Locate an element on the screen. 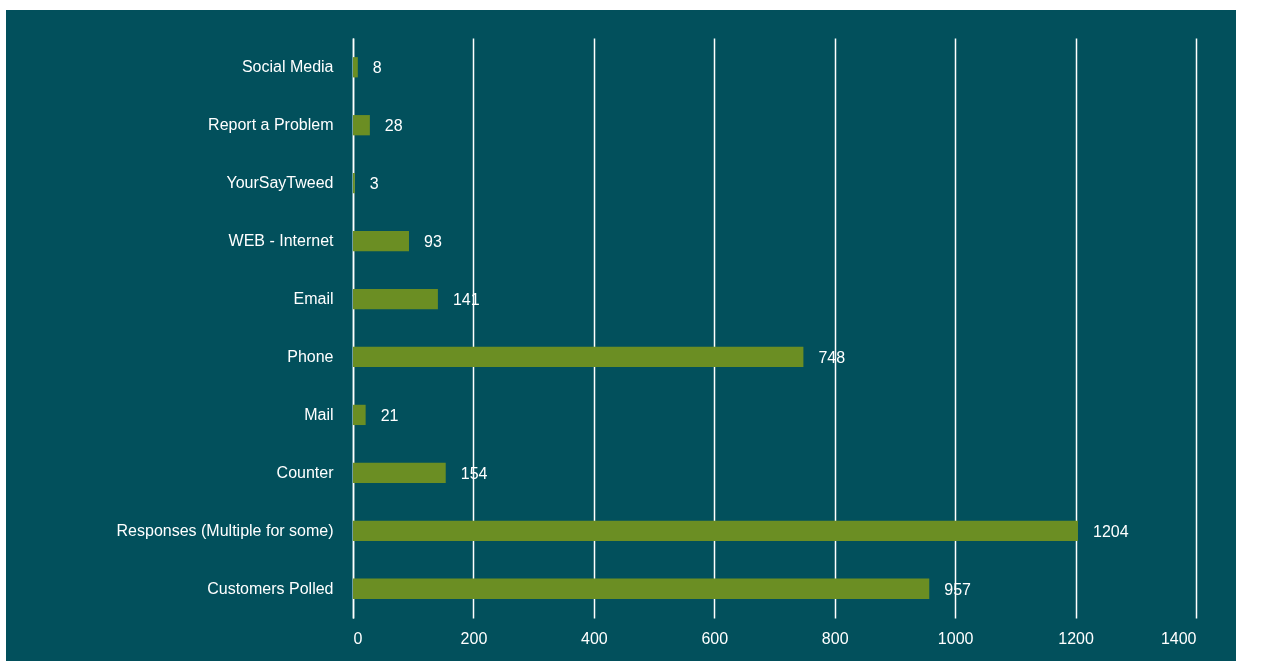 The width and height of the screenshot is (1266, 666). x-tick-label: 600 is located at coordinates (715, 638).